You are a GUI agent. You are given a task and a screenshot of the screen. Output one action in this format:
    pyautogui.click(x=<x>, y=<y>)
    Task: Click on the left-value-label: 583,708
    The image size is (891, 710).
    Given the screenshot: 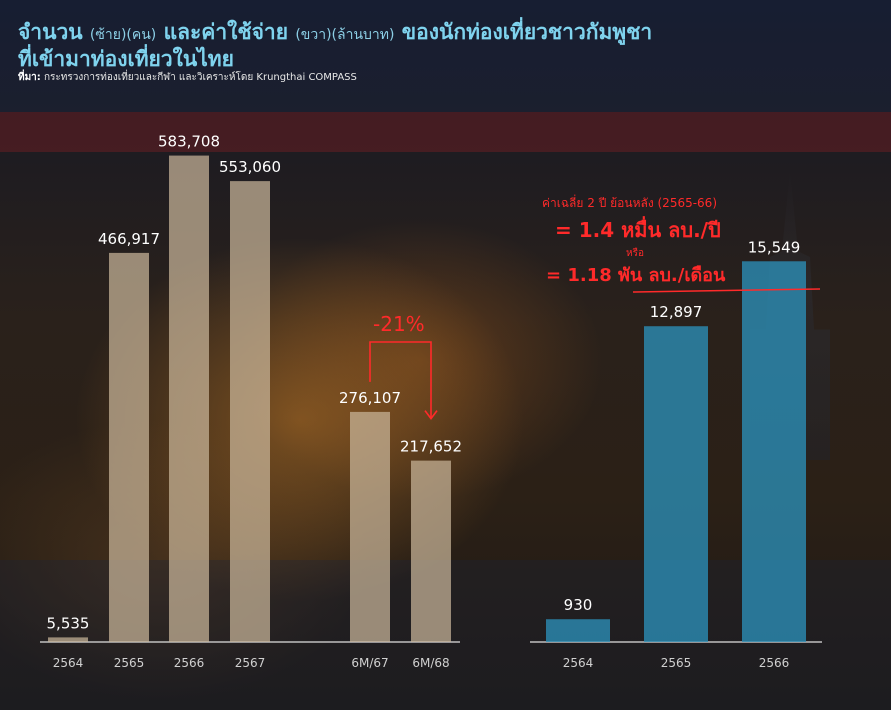 What is the action you would take?
    pyautogui.click(x=189, y=142)
    